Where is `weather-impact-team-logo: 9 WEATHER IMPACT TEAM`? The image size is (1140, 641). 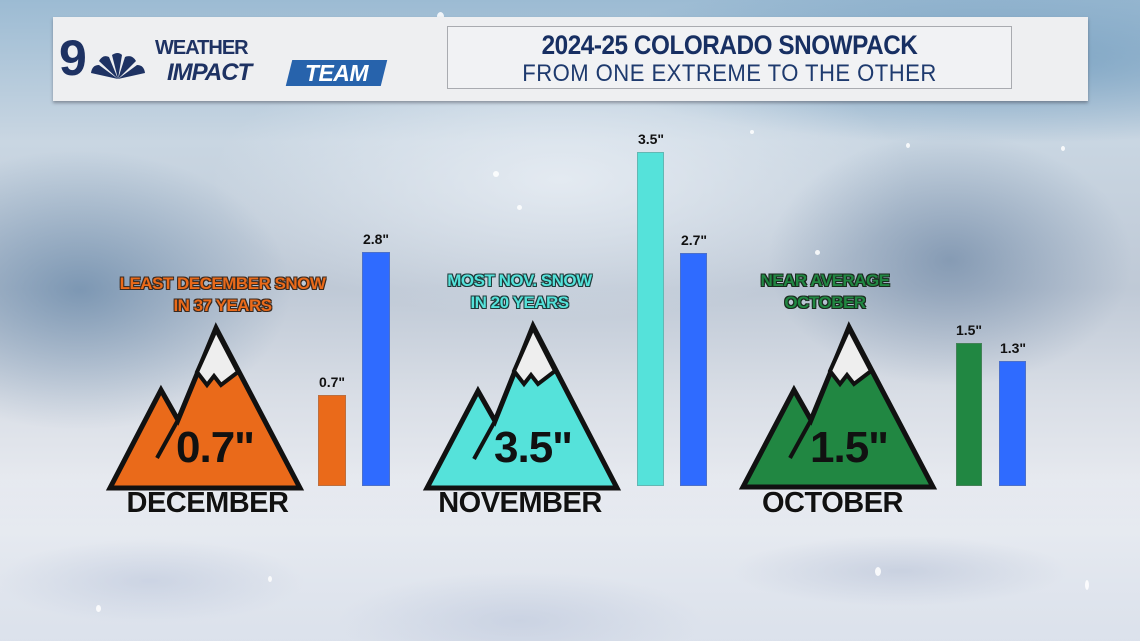
weather-impact-team-logo: 9 WEATHER IMPACT TEAM is located at coordinates (224, 59).